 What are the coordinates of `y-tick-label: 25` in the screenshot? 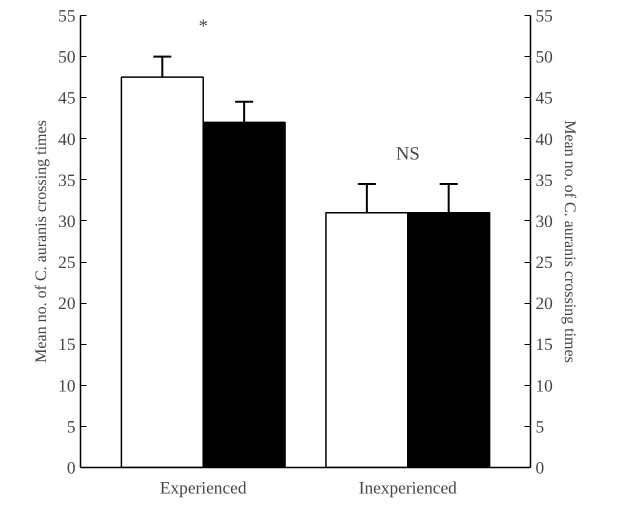 It's located at (67, 262).